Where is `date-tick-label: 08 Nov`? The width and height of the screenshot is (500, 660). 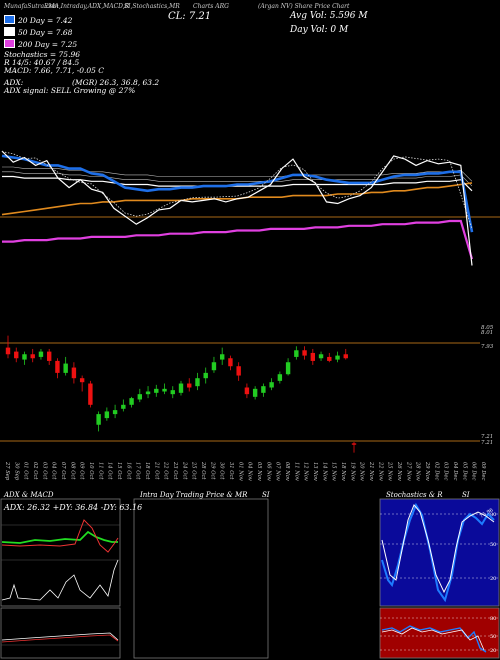 date-tick-label: 08 Nov is located at coordinates (287, 471).